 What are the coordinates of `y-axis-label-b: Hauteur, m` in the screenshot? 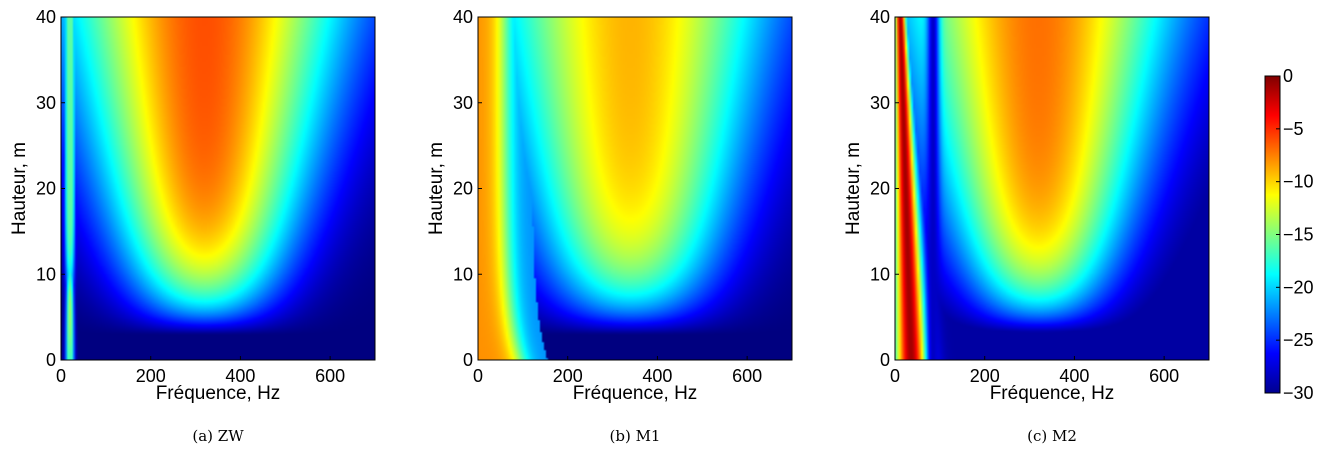 It's located at (436, 188).